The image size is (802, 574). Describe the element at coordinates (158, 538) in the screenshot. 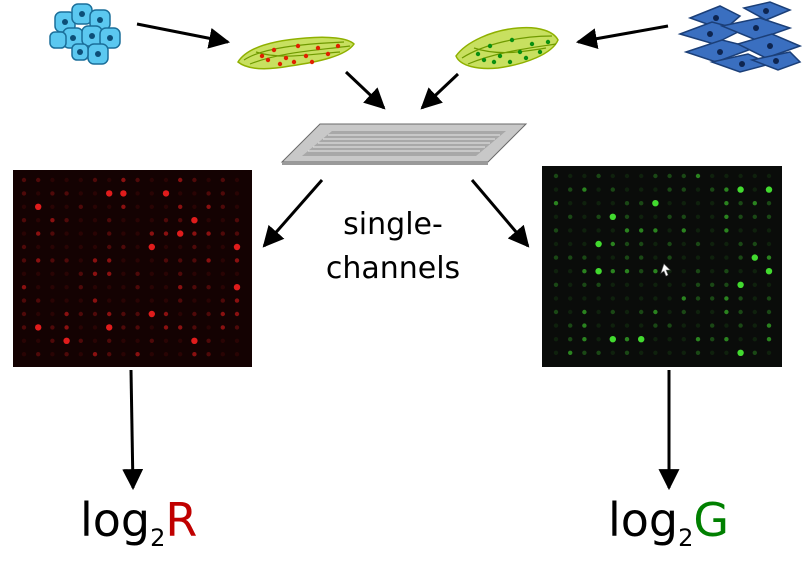

I see `log2r-subscript: 2` at that location.